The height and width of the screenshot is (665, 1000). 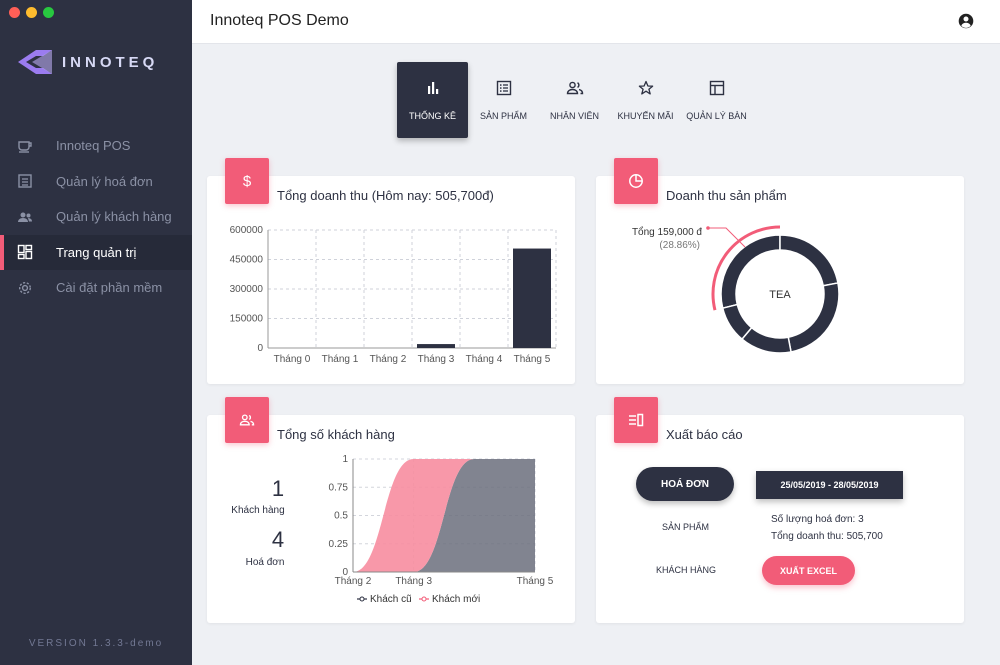 I want to click on slice-highlight, so click(x=746, y=268).